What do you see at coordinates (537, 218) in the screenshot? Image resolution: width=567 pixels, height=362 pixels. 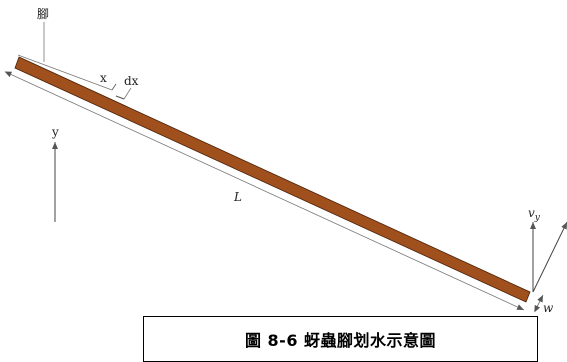 I see `vy-label-subscript: y` at bounding box center [537, 218].